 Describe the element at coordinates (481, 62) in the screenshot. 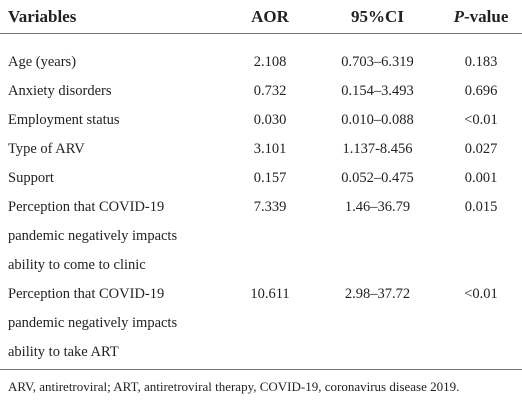

I see `table-cell: 0.183` at that location.